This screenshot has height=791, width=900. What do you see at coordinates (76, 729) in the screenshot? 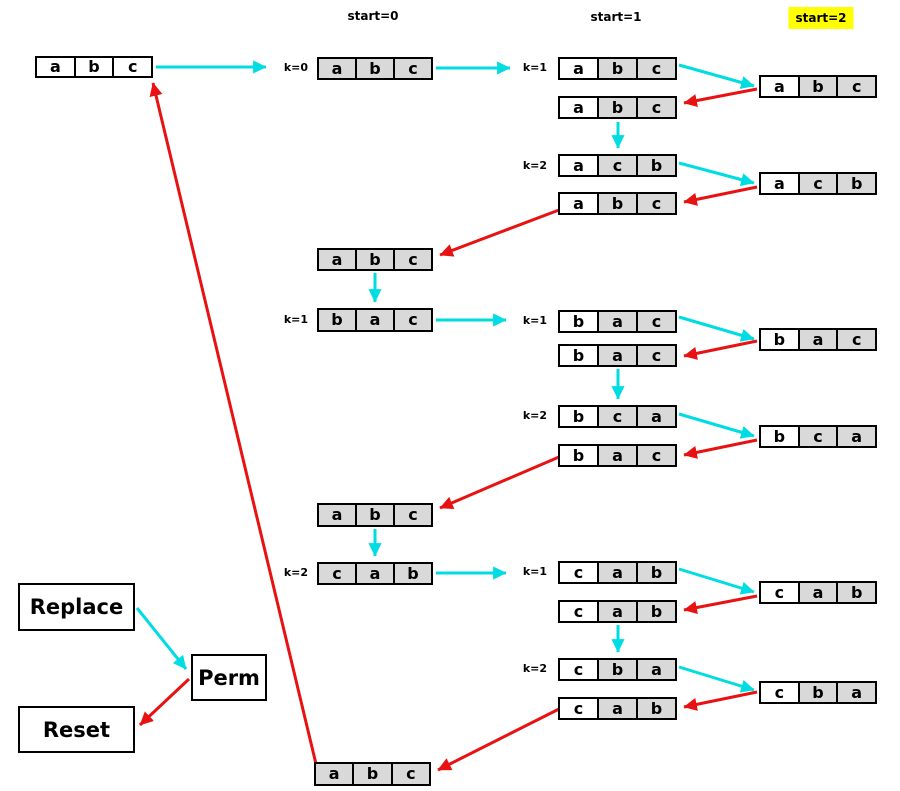
I see `reset-node: Reset` at bounding box center [76, 729].